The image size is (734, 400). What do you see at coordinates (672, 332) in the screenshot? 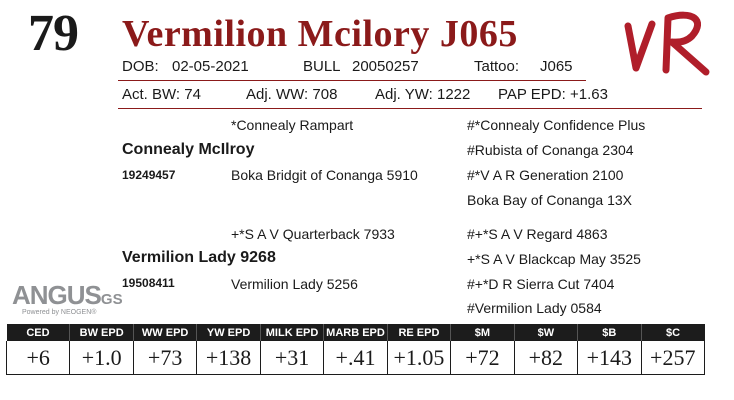
I see `epd-header-c: $C` at bounding box center [672, 332].